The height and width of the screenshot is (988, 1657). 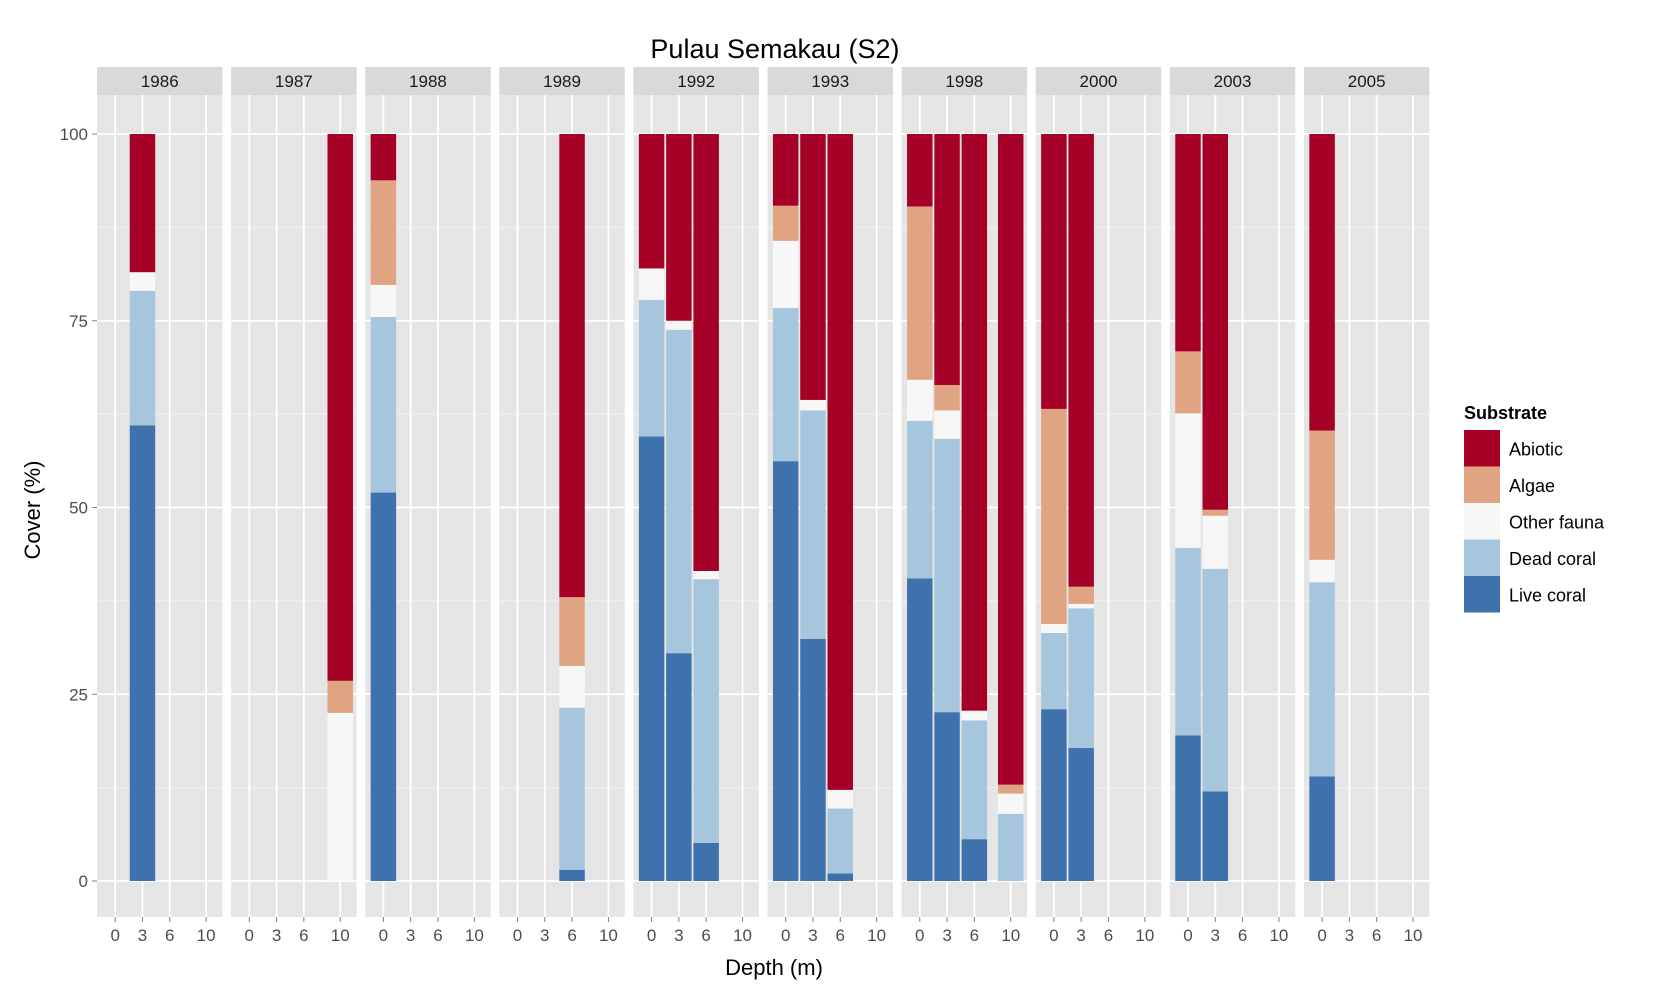 What do you see at coordinates (696, 81) in the screenshot?
I see `facet-1992-strip` at bounding box center [696, 81].